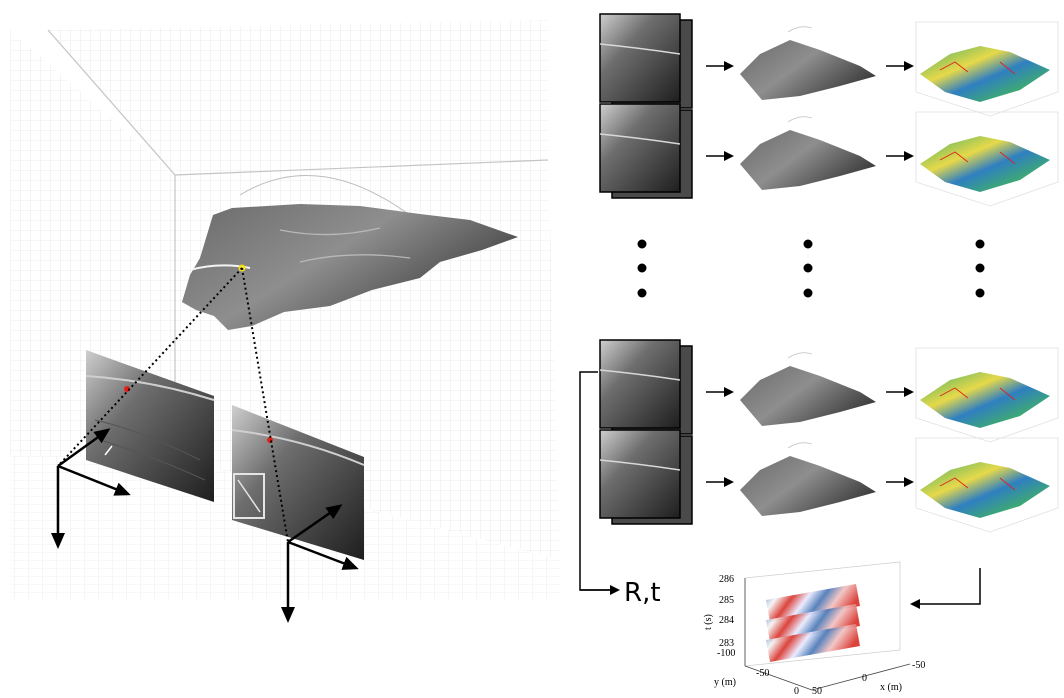  I want to click on x-tick: 0, so click(864, 678).